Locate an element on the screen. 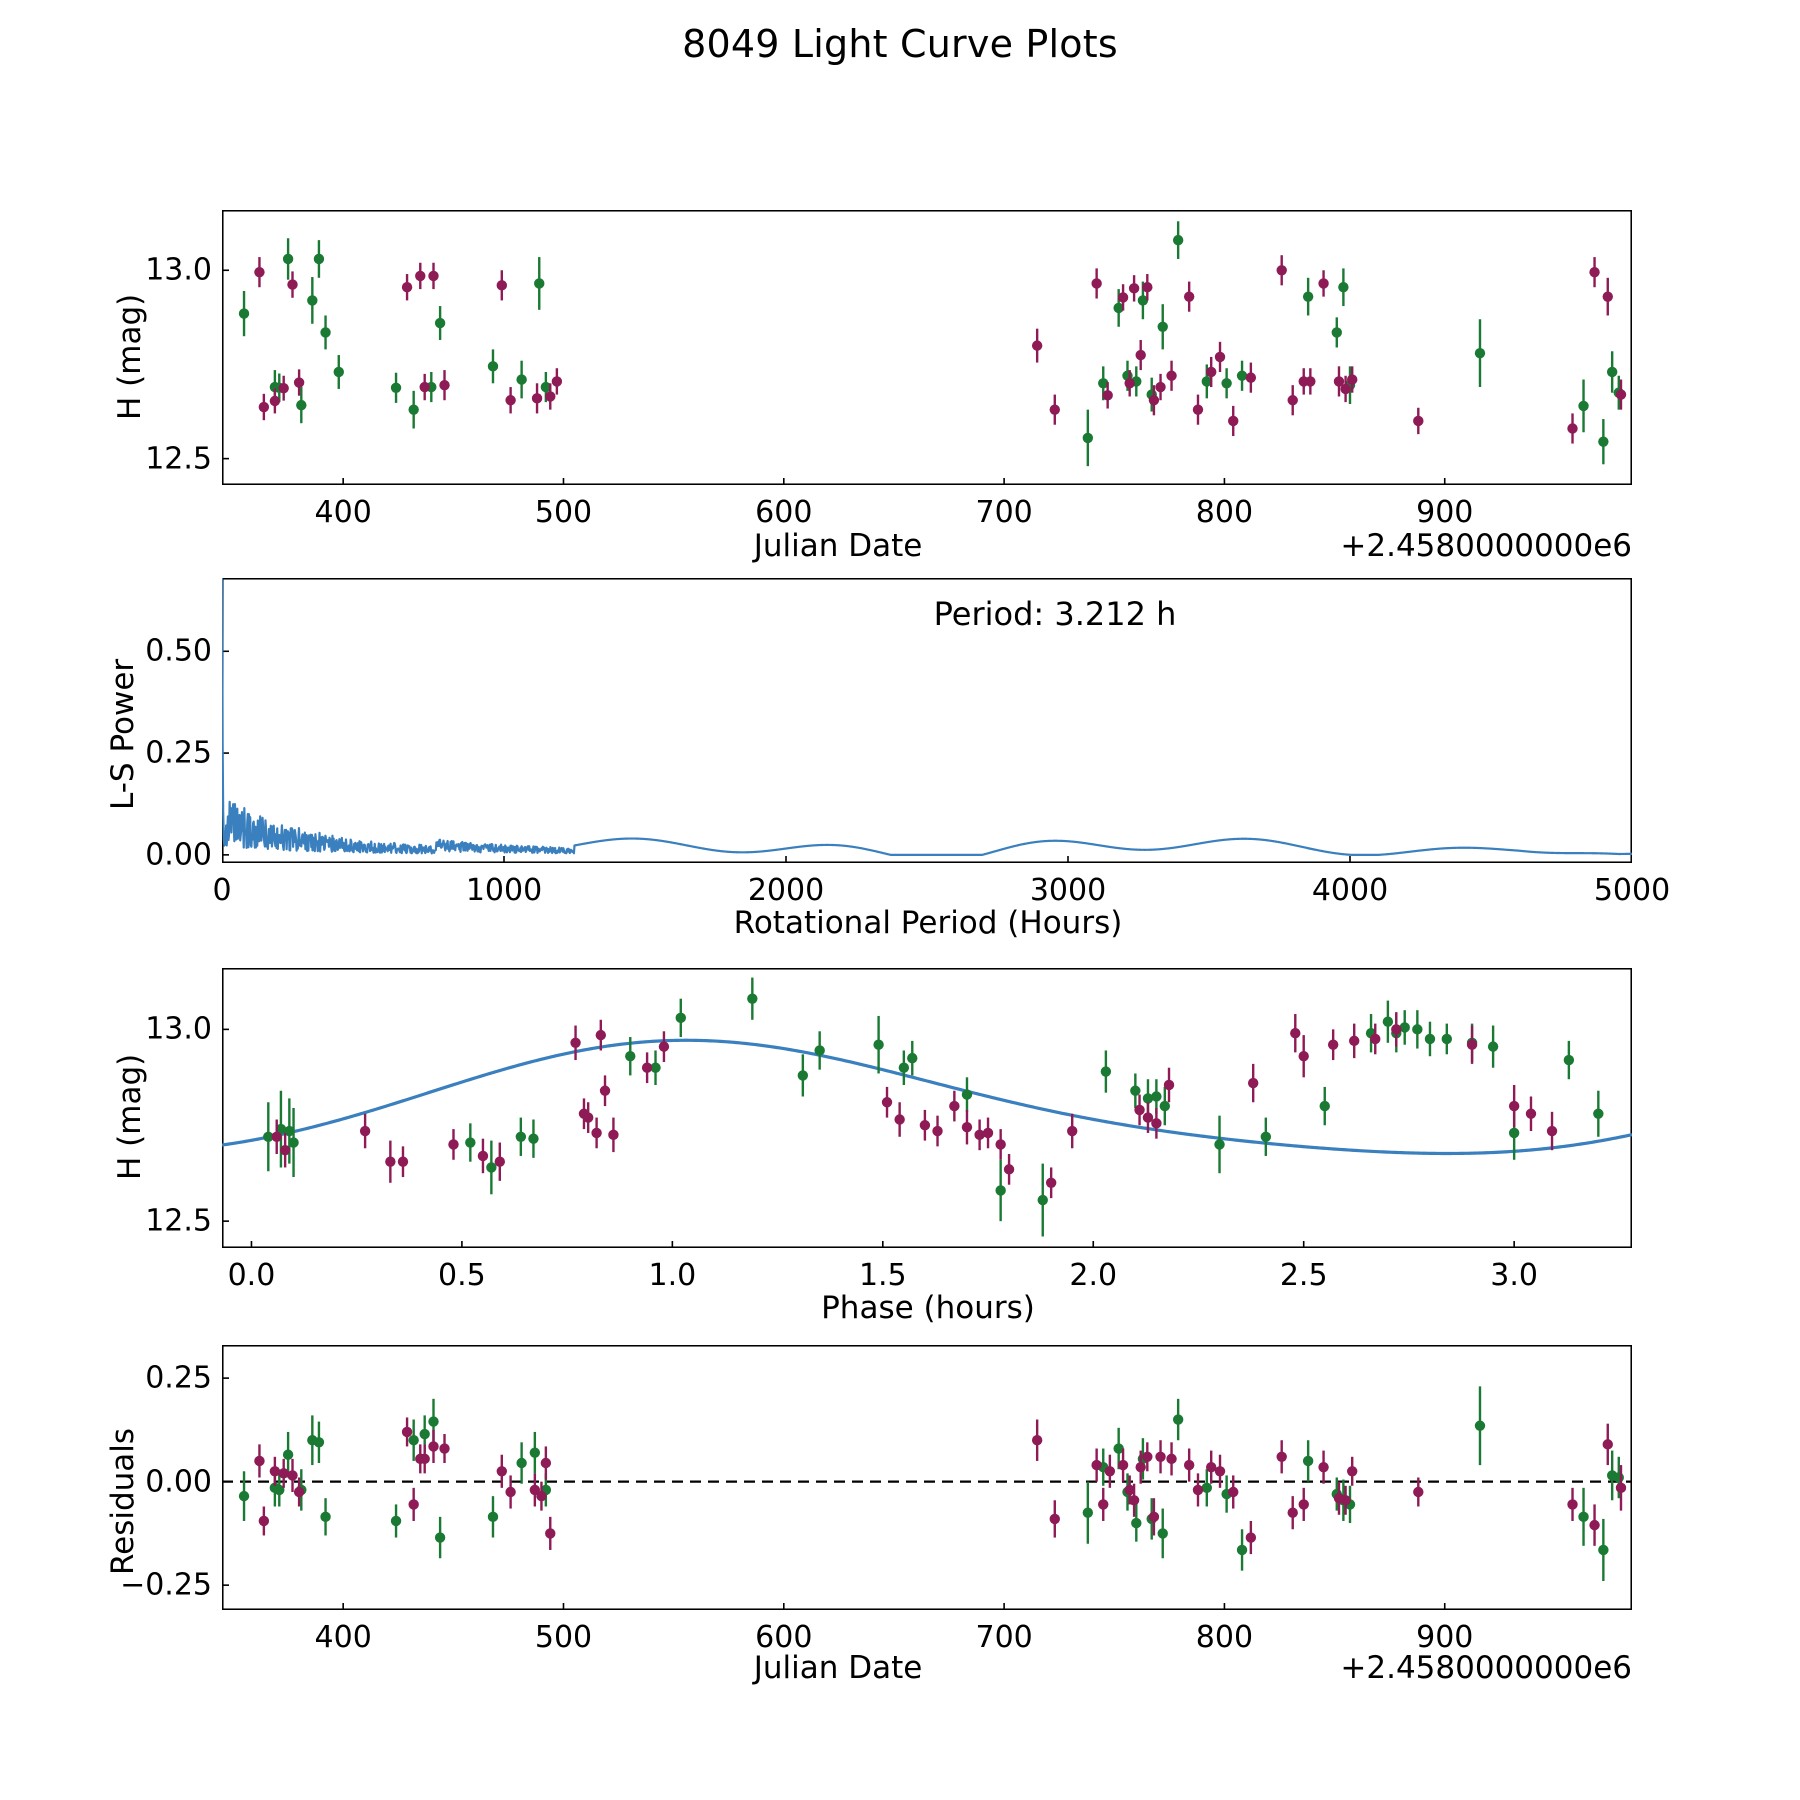  lightcurve-x-offset: +2.4580000000e6 is located at coordinates (1486, 546).